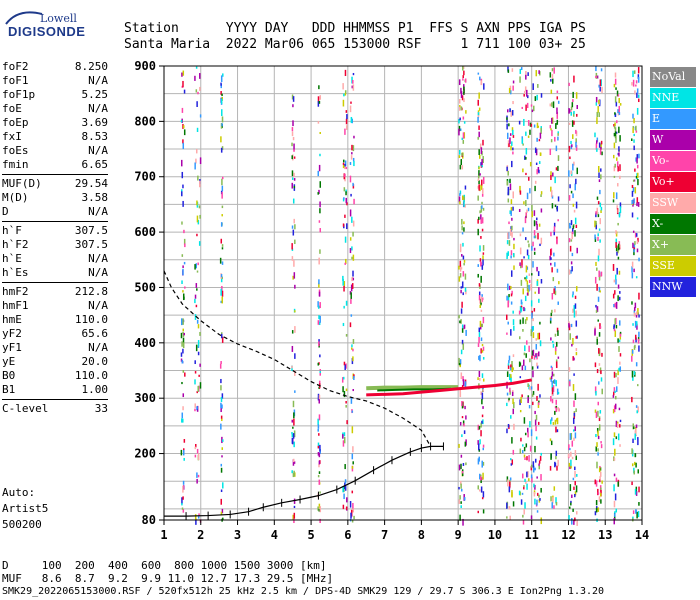 The image size is (700, 600). I want to click on parameter-separator, so click(55, 282).